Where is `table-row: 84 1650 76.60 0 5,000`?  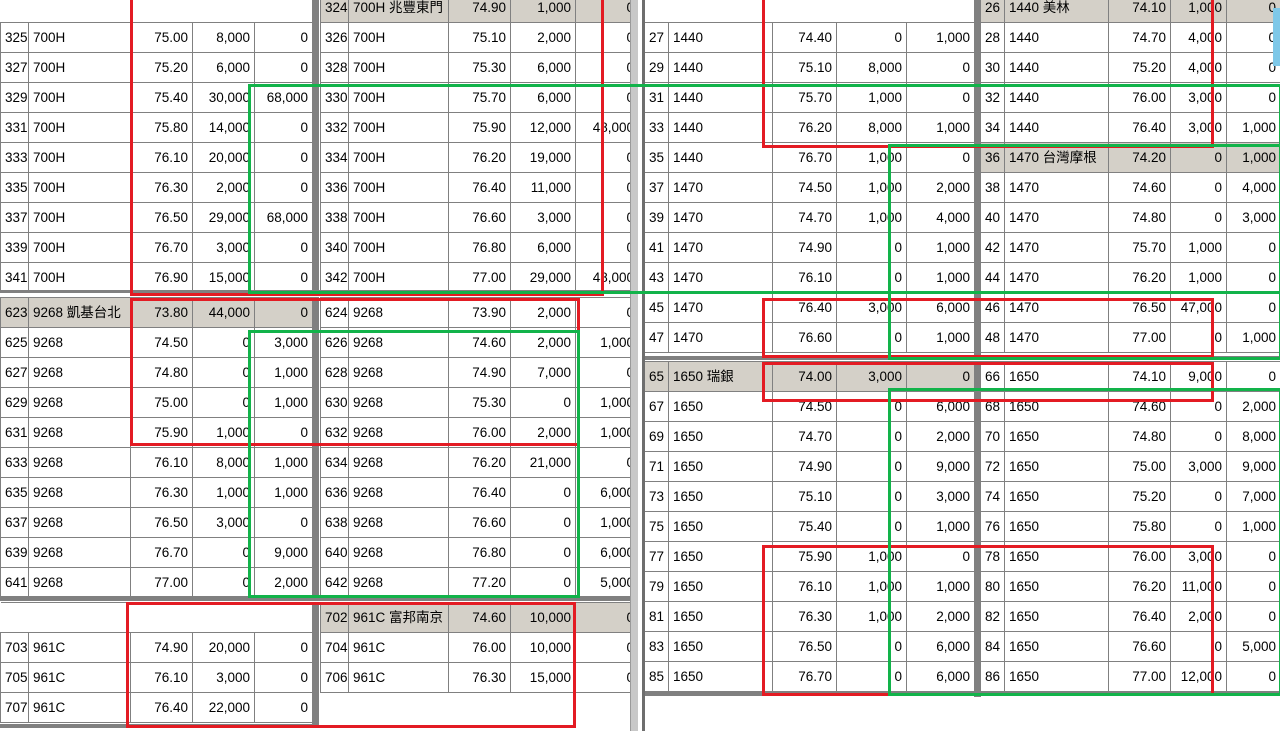
table-row: 84 1650 76.60 0 5,000 is located at coordinates (1130, 646).